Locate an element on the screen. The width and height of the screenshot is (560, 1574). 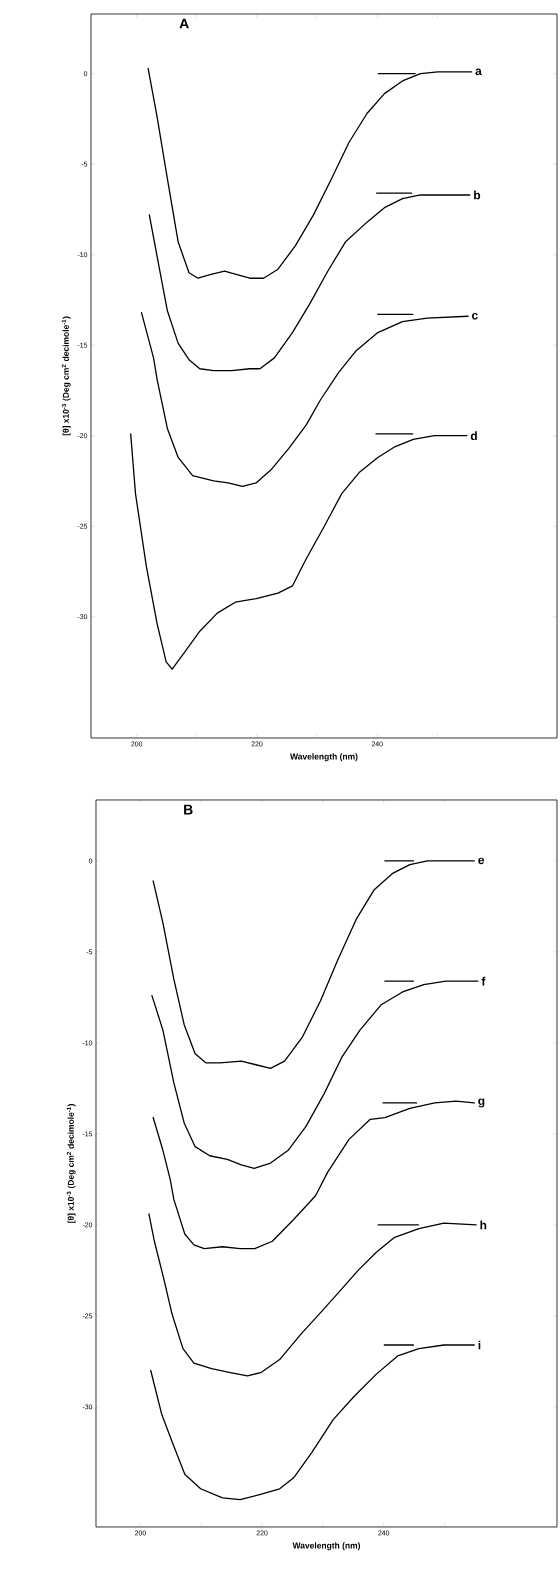
series-label: d is located at coordinates (473, 436).